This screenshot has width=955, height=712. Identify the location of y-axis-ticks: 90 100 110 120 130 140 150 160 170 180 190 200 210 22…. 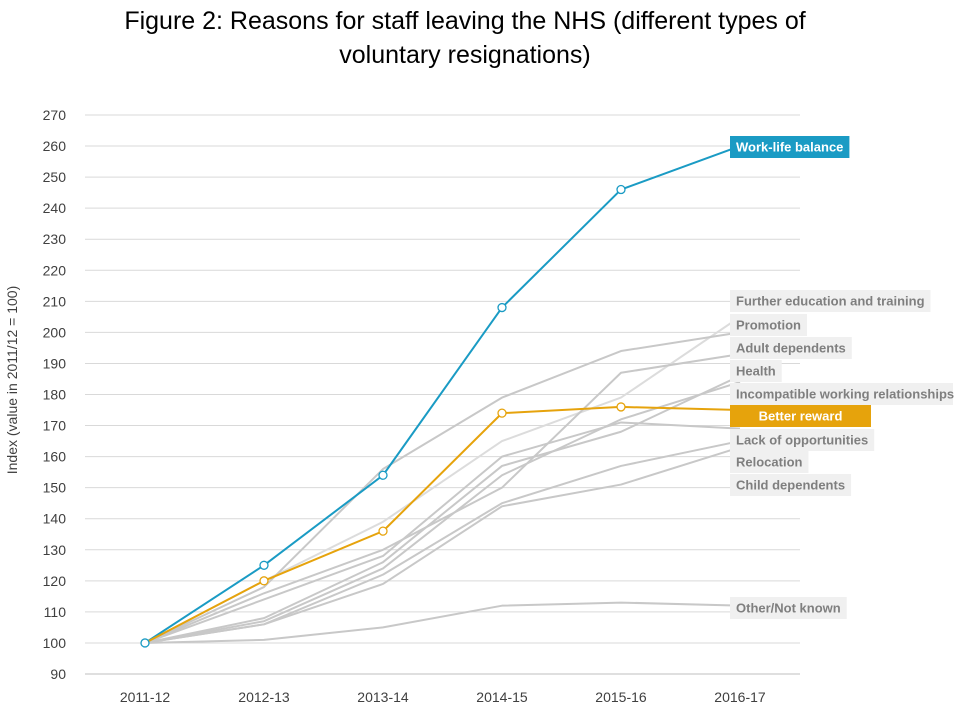
(55, 394).